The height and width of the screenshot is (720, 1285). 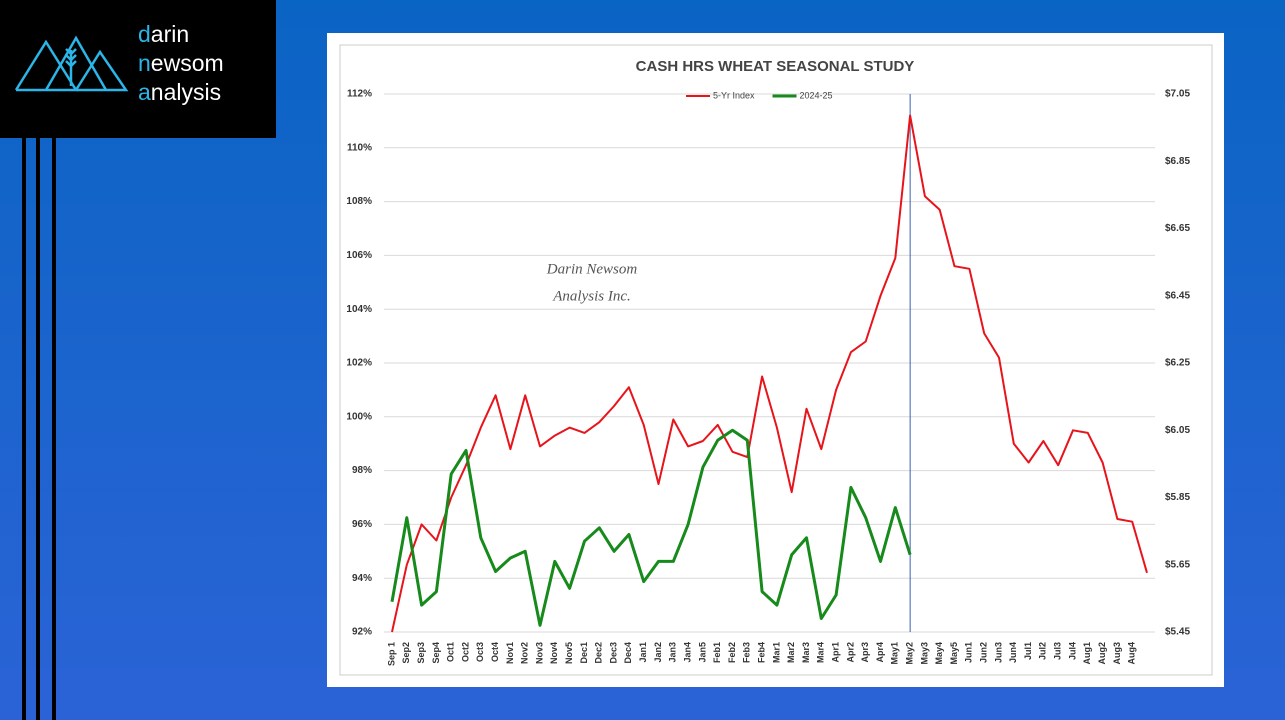 I want to click on x-tick-label: May5, so click(x=954, y=653).